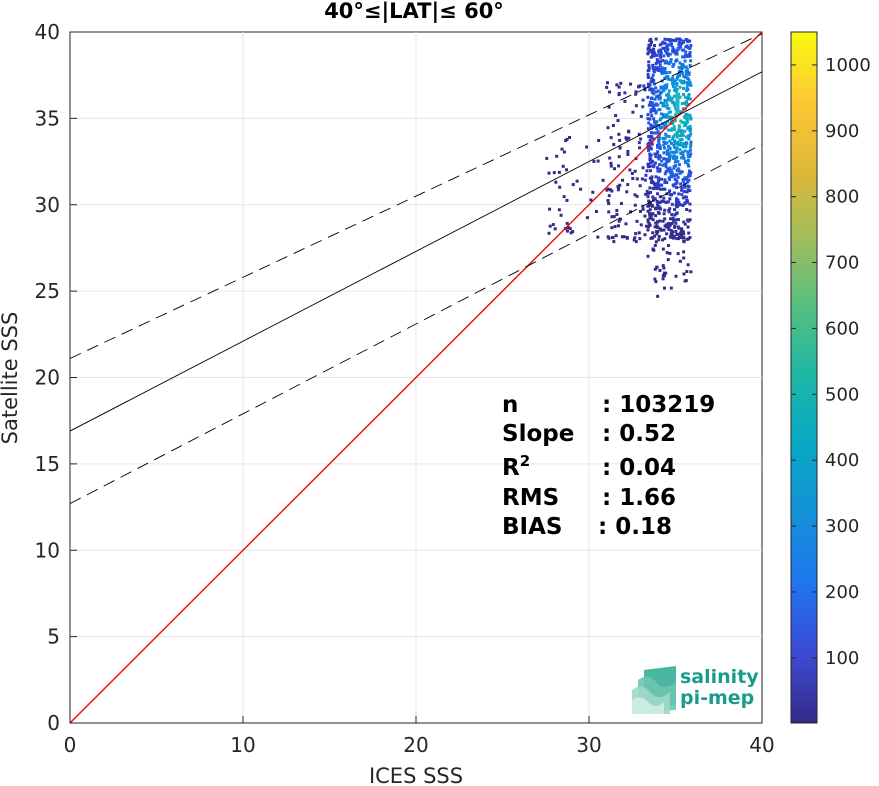  Describe the element at coordinates (532, 527) in the screenshot. I see `stat-label: BIAS` at that location.